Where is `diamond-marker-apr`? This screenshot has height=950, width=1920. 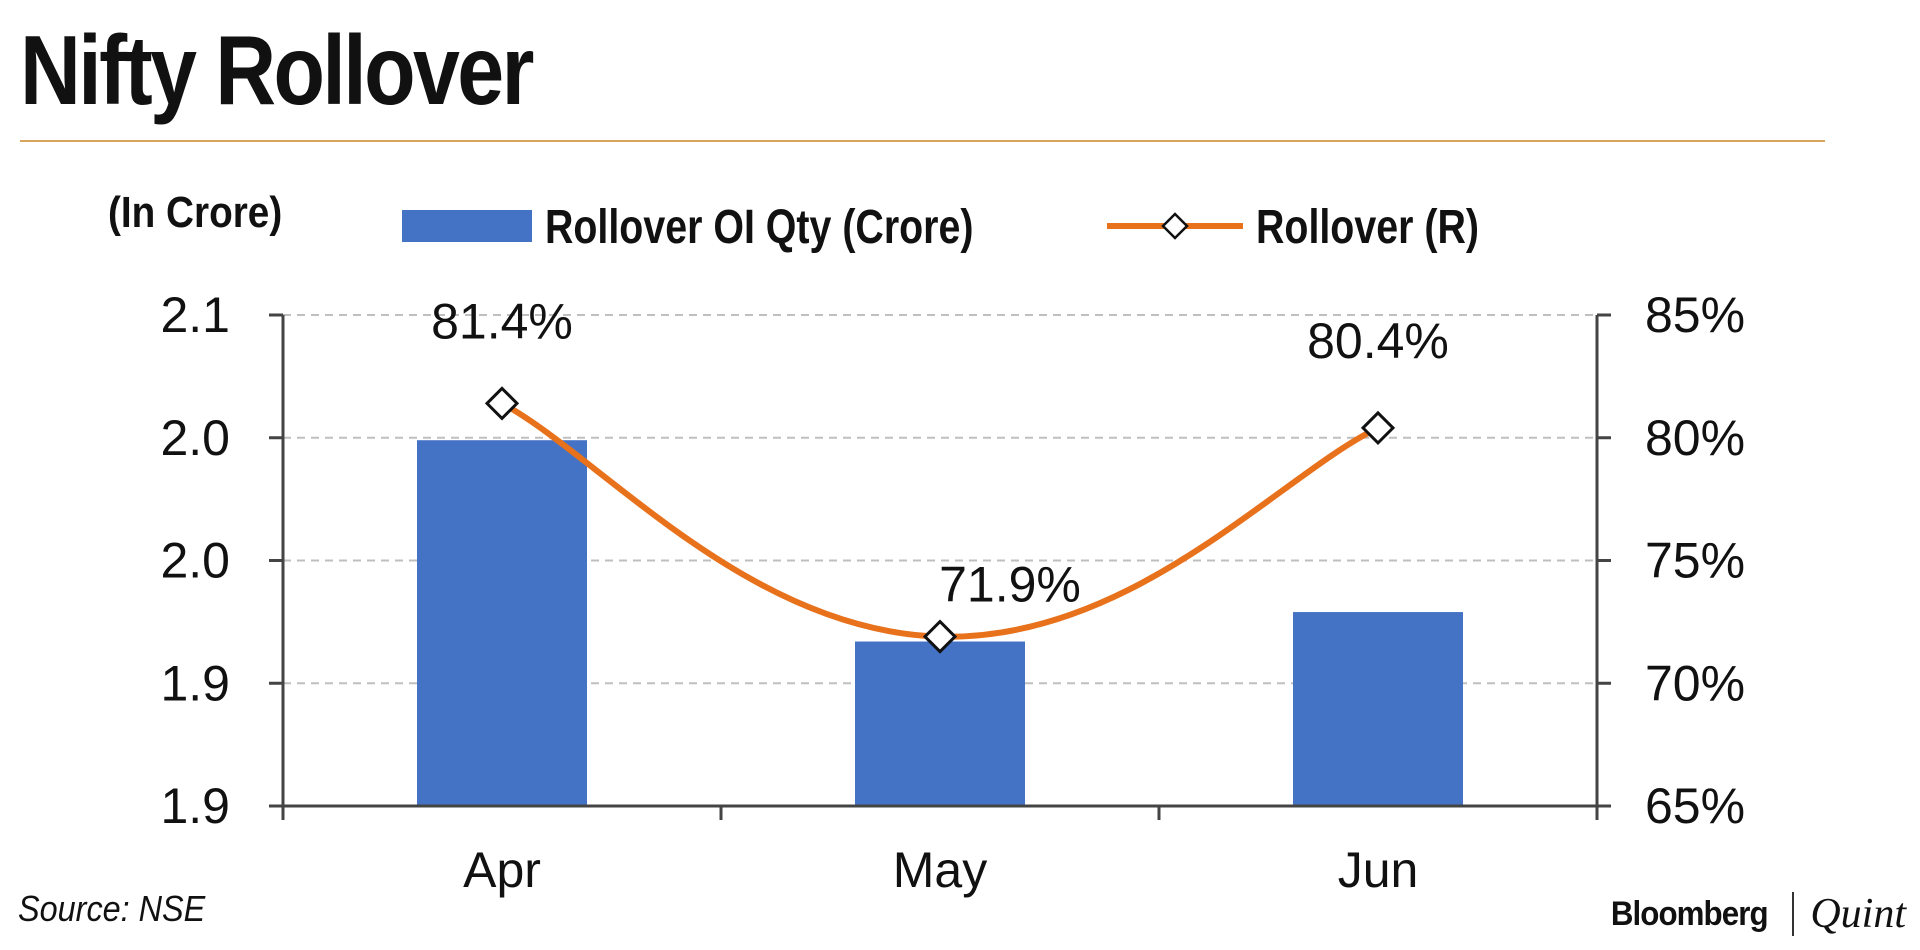 diamond-marker-apr is located at coordinates (502, 403).